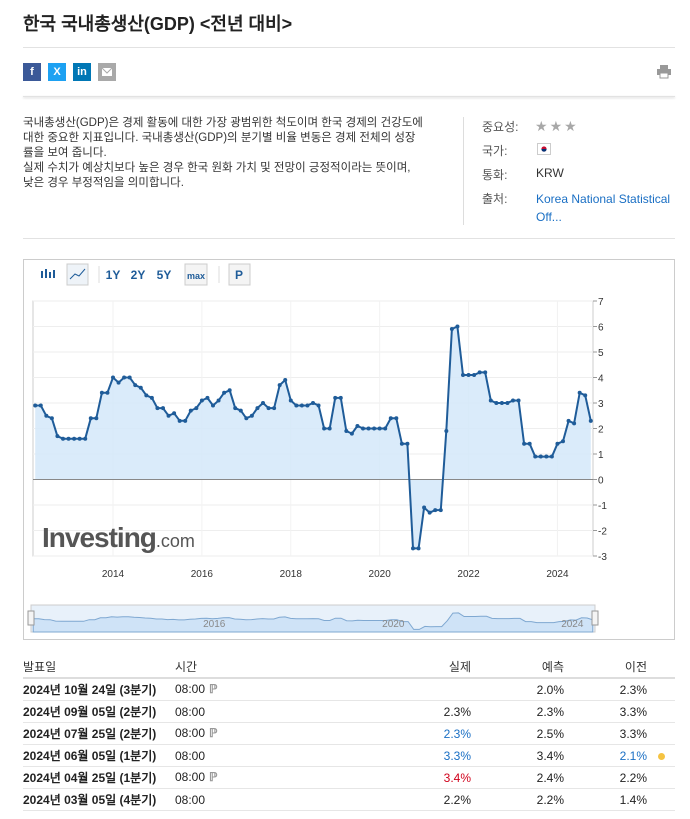  What do you see at coordinates (99, 537) in the screenshot?
I see `watermark-brand: Investing` at bounding box center [99, 537].